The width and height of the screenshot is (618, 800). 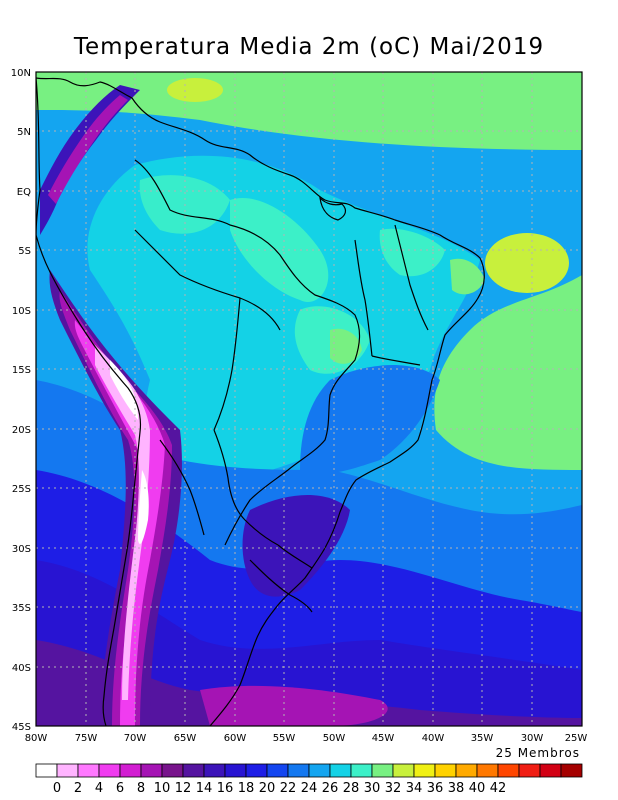 What do you see at coordinates (435, 788) in the screenshot?
I see `colorbar-label: 36` at bounding box center [435, 788].